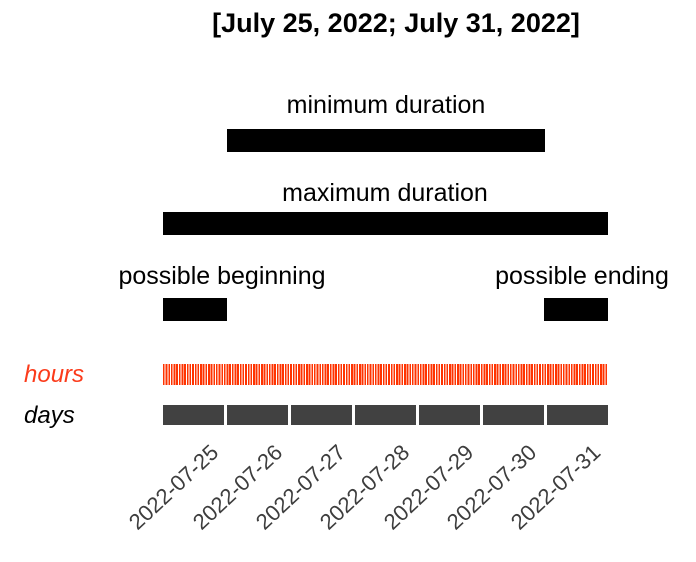  I want to click on days-bar, so click(385, 415).